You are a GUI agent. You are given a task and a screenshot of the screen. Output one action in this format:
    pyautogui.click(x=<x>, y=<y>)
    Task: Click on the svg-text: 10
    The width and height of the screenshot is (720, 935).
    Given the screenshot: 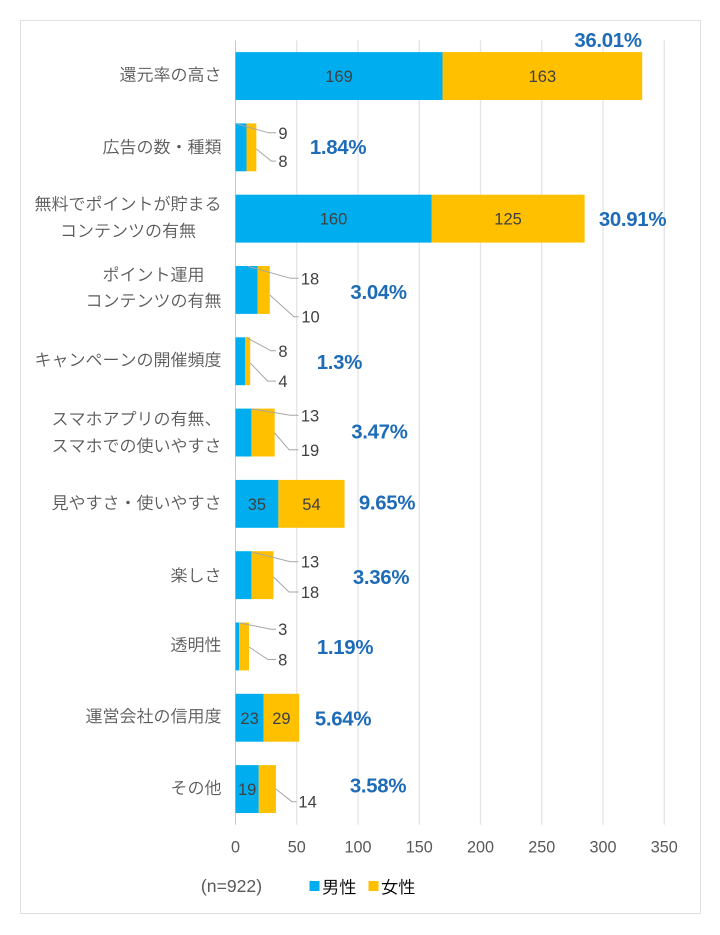 What is the action you would take?
    pyautogui.click(x=310, y=318)
    